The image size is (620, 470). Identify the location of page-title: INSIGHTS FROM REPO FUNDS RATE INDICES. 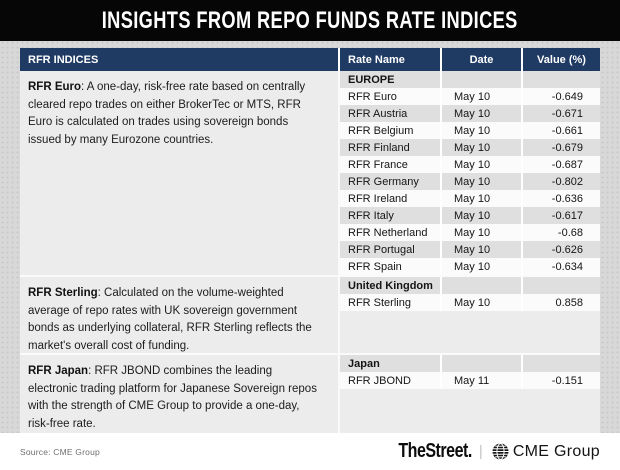
(310, 20).